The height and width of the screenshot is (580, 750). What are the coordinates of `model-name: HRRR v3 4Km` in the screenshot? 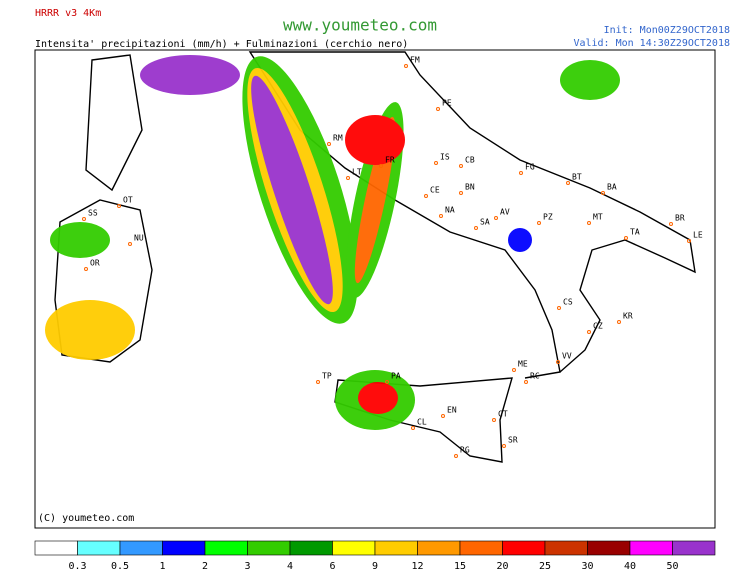 It's located at (68, 13).